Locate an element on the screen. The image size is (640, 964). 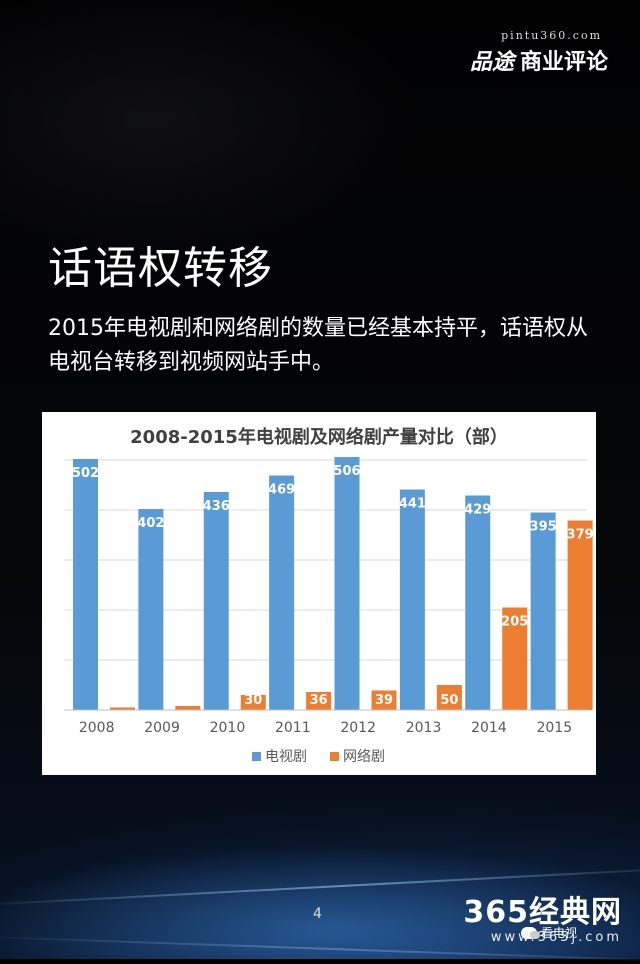
watermark: 365经典网 www.365j.com is located at coordinates (542, 920).